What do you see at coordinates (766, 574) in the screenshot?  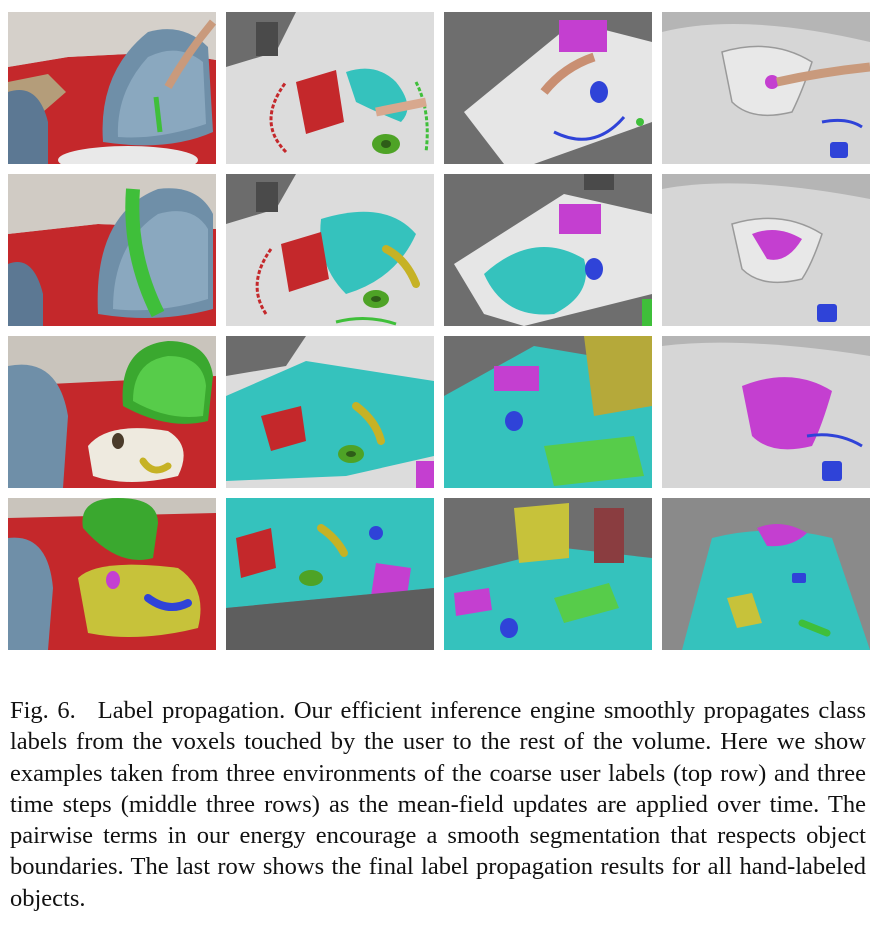 I see `panel-r4-c4-bed-final` at bounding box center [766, 574].